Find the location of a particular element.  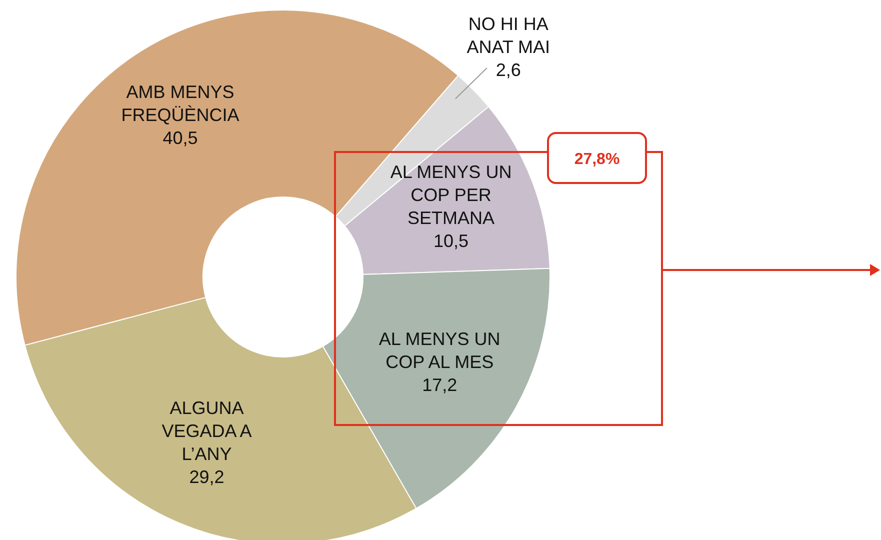

slice-label: AL MENYS UN COP PER SETMANA is located at coordinates (451, 195).